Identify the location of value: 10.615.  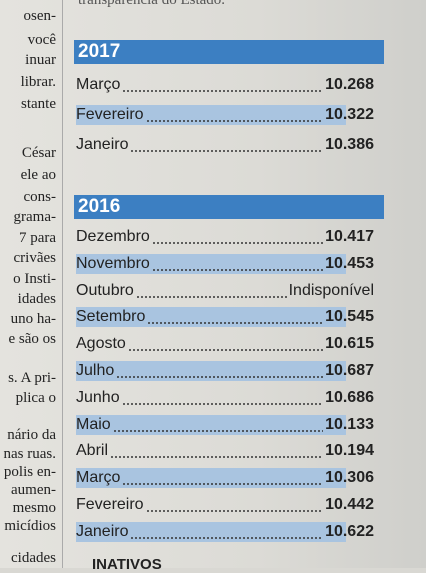
(349, 344).